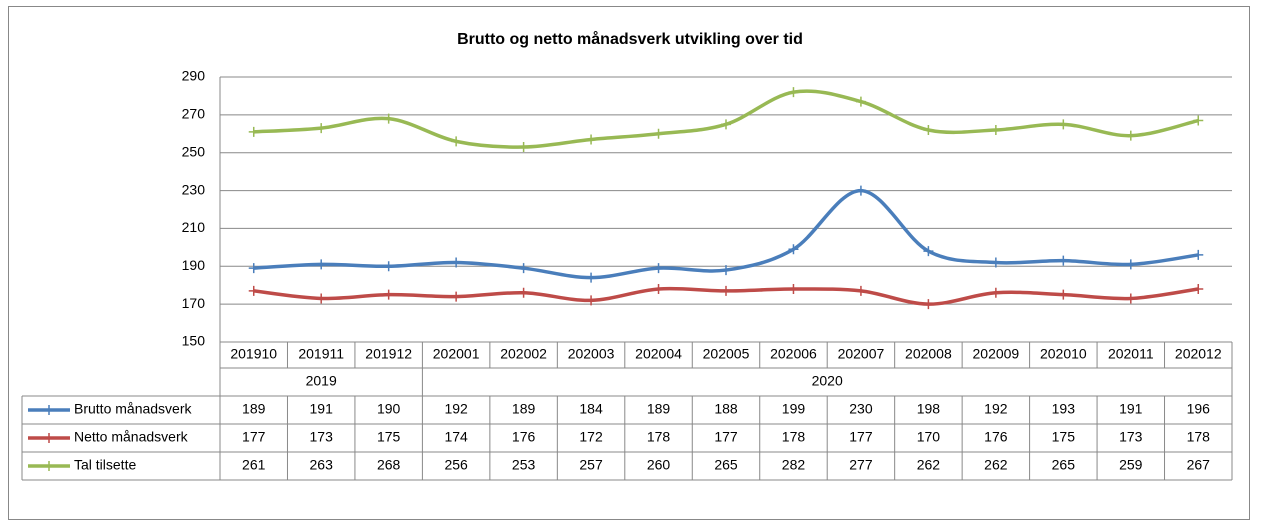 Image resolution: width=1261 pixels, height=531 pixels. I want to click on table-value: 172, so click(591, 437).